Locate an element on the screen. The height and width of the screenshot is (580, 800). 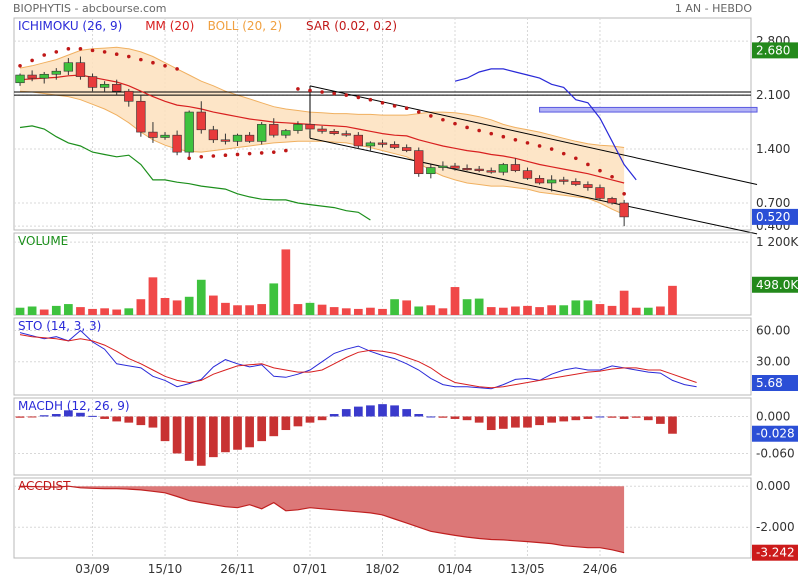
price-y-tick-label: 2.100 is located at coordinates (773, 95).